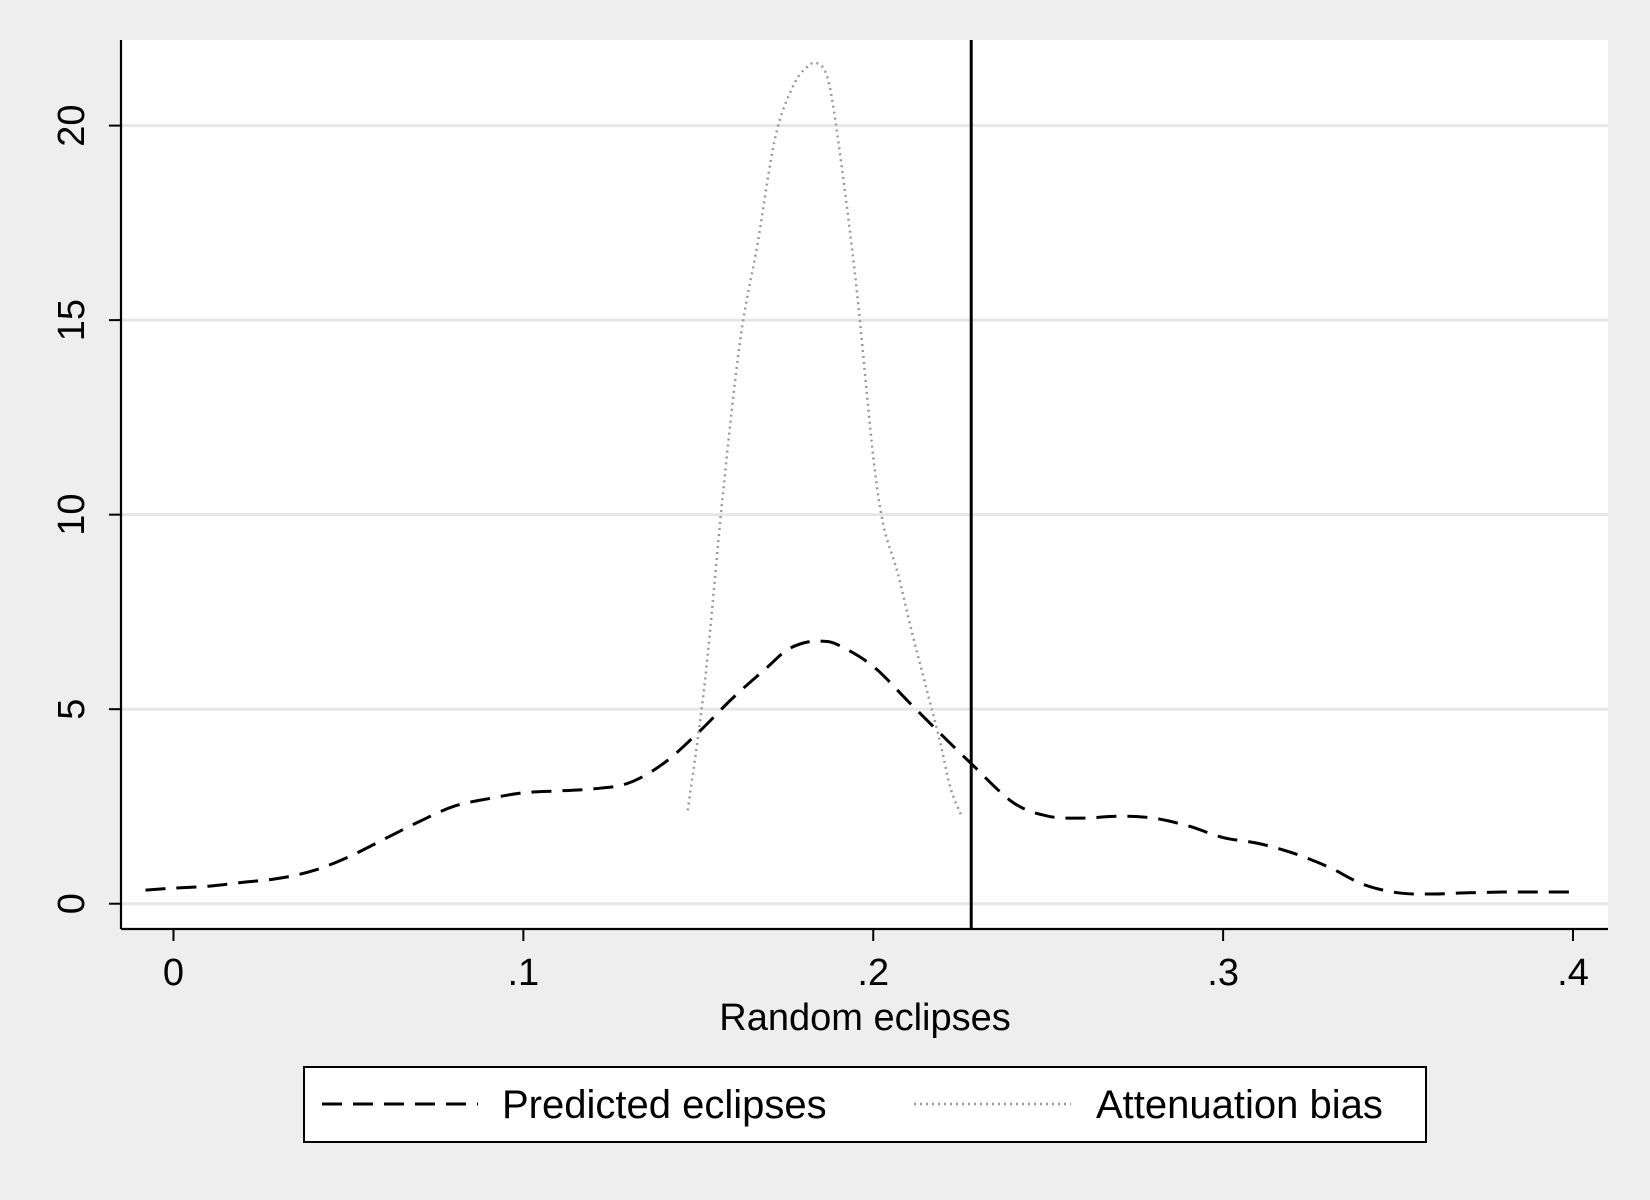 The image size is (1650, 1200). I want to click on legend-label-predicted-eclipses: Predicted eclipses, so click(664, 1105).